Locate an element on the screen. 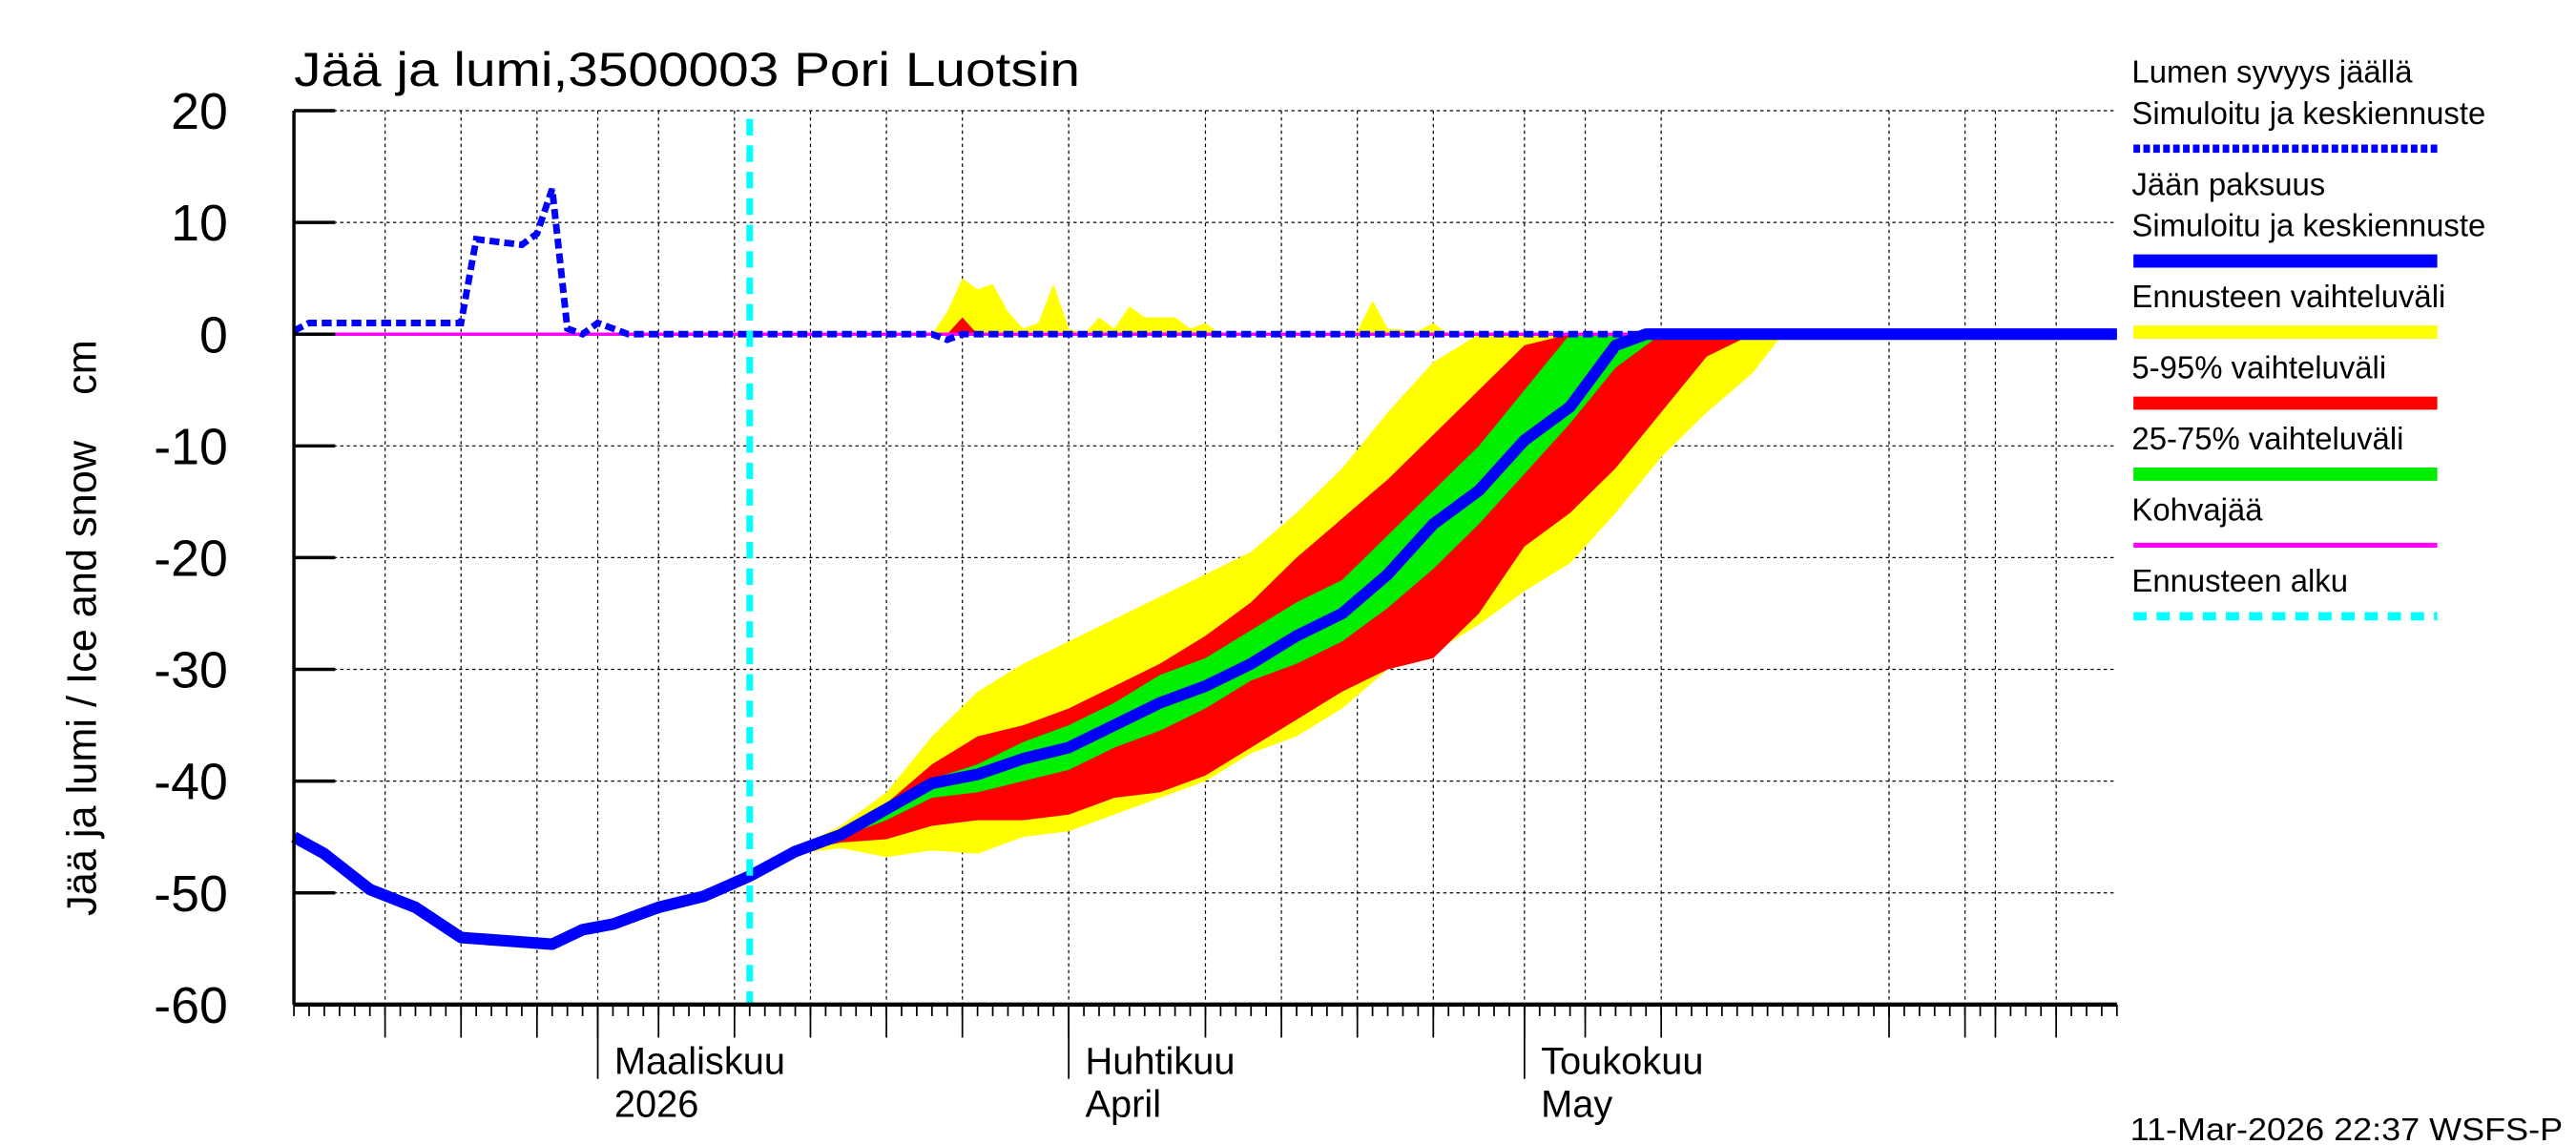 Image resolution: width=2576 pixels, height=1145 pixels. y-tick-label: -50 is located at coordinates (191, 894).